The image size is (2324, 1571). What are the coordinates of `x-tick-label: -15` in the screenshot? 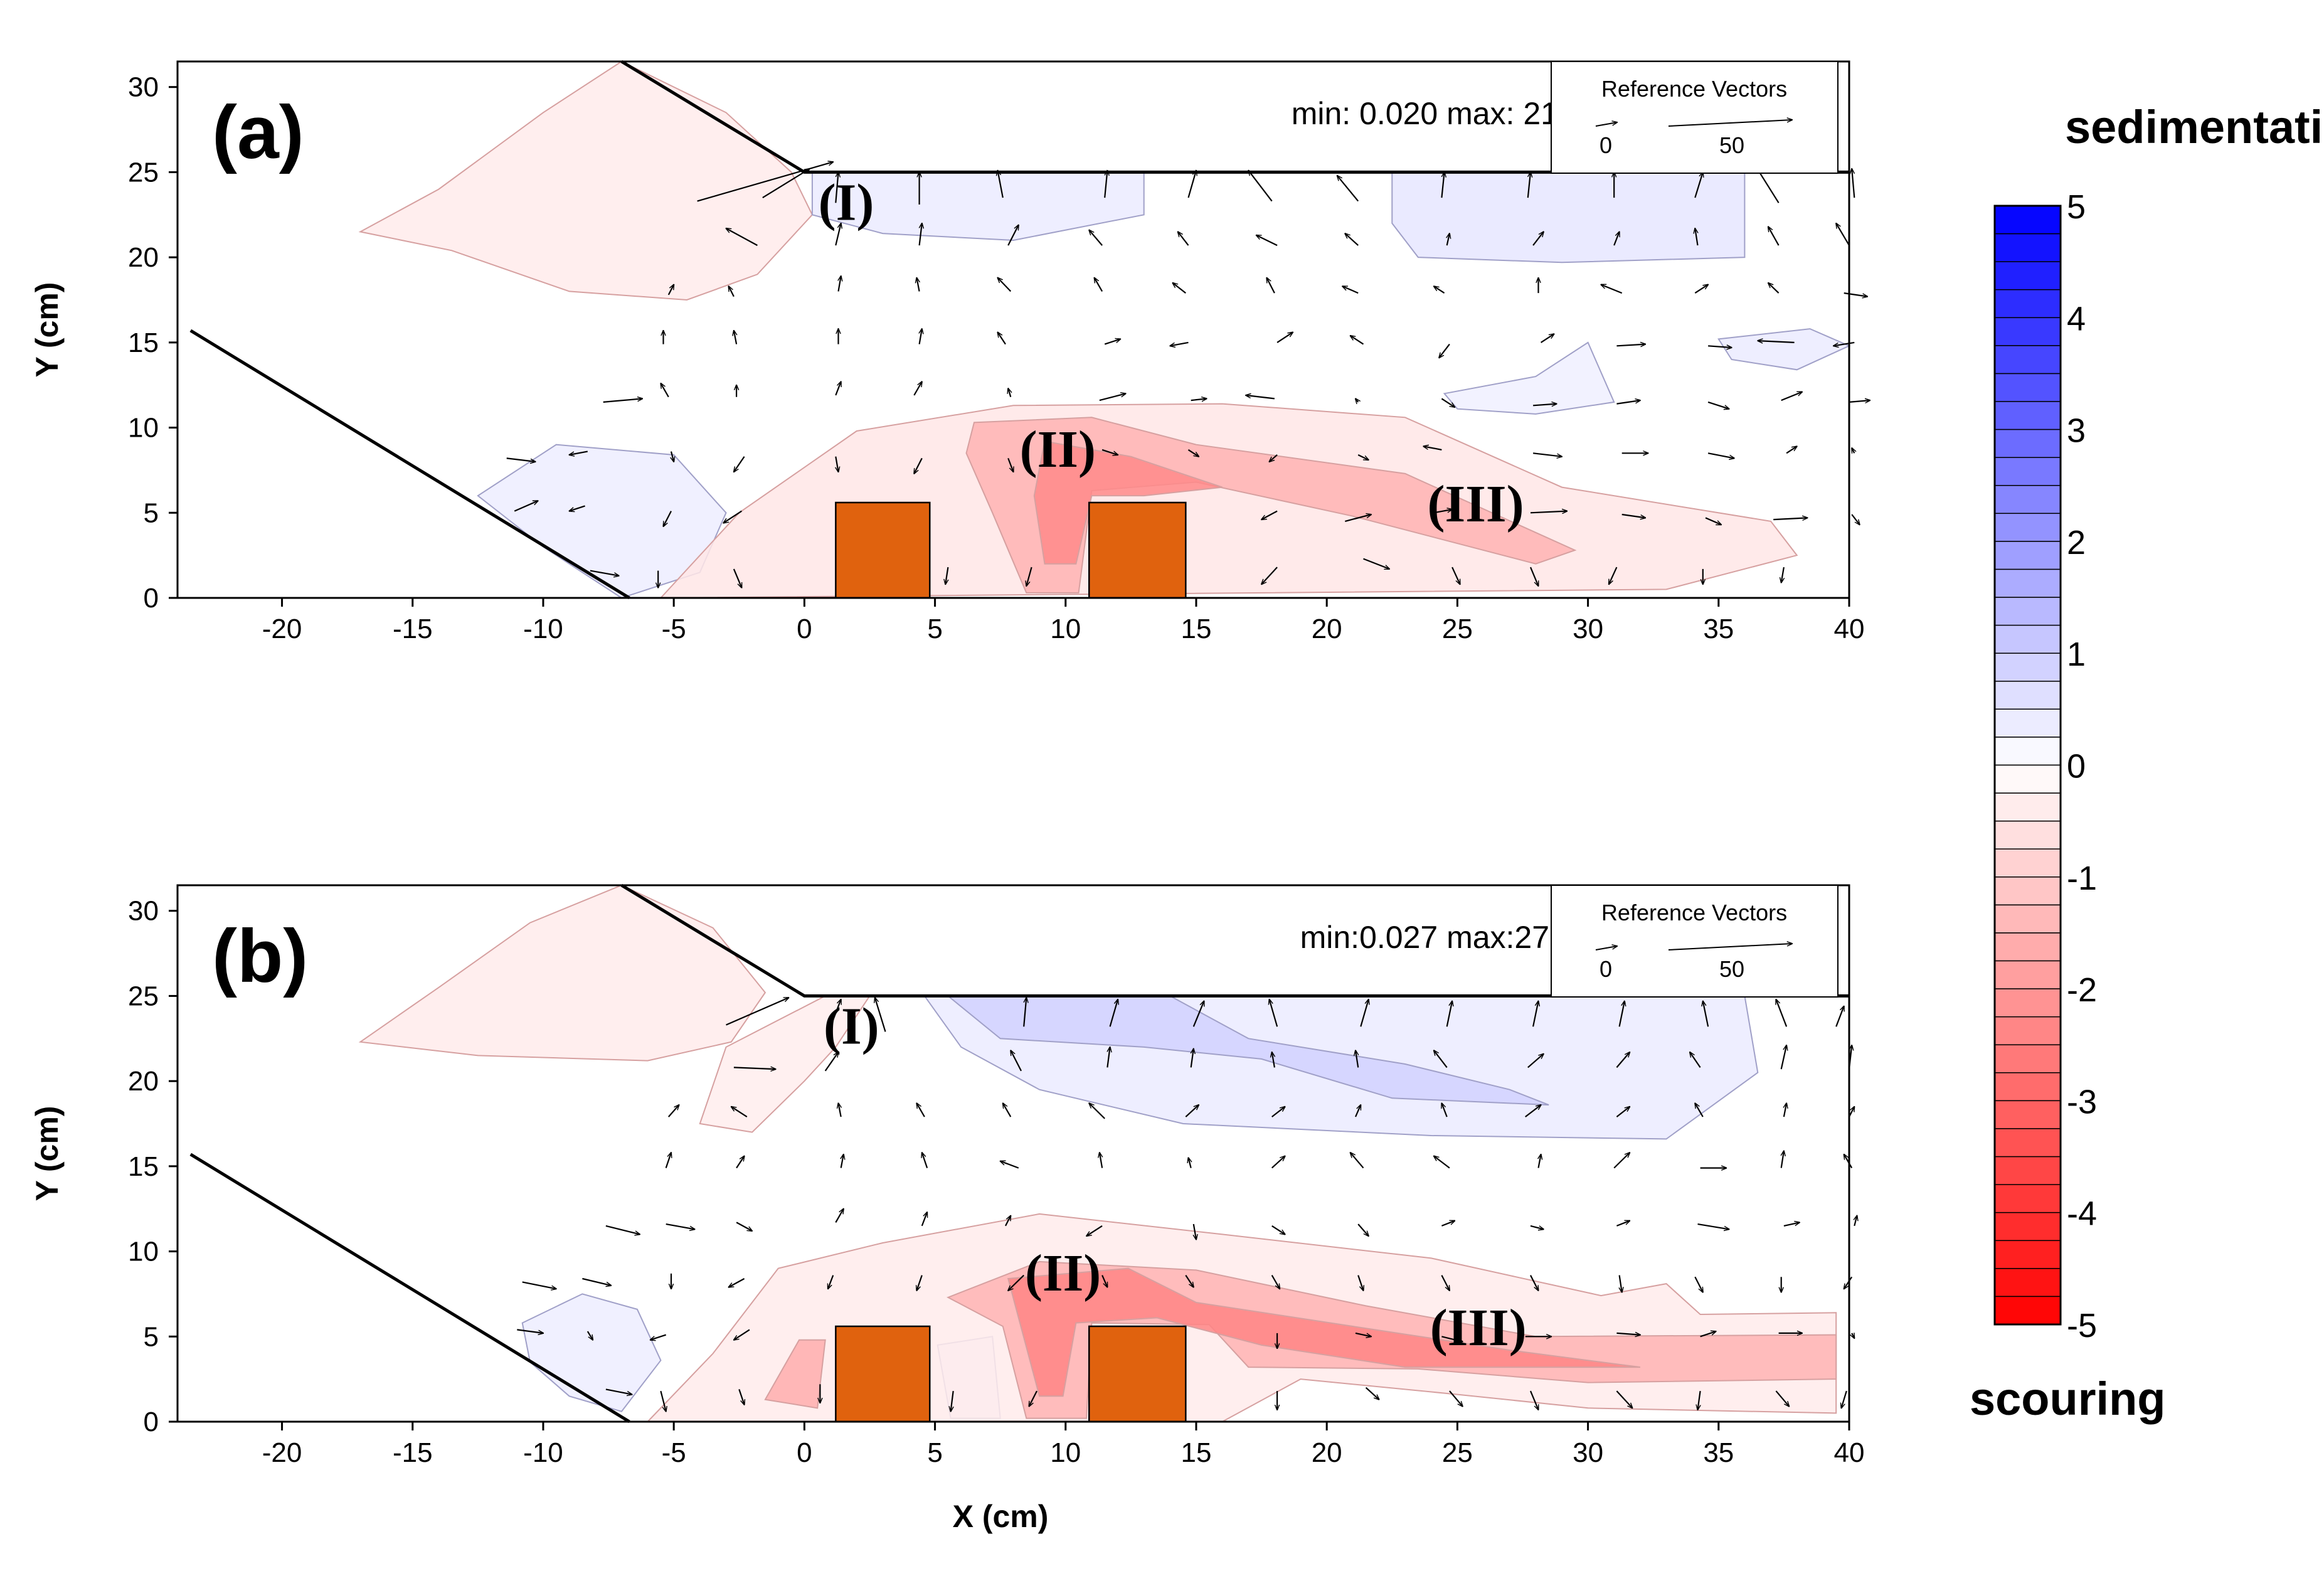 It's located at (413, 1452).